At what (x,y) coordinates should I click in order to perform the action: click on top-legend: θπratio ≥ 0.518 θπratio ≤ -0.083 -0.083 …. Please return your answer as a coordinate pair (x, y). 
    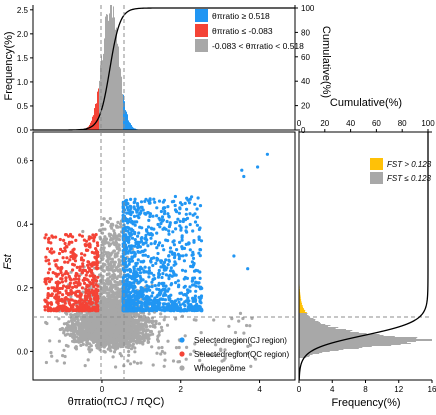
    Looking at the image, I should click on (249, 30).